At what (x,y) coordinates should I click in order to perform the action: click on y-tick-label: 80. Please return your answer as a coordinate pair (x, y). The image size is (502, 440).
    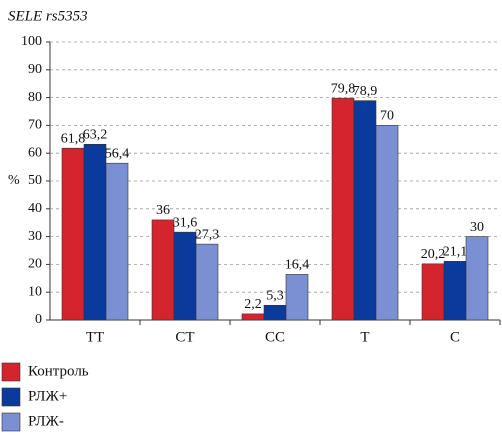
    Looking at the image, I should click on (35, 97).